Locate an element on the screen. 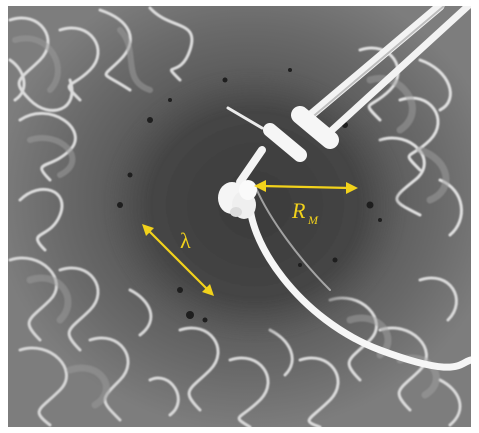  annotations: R M λ is located at coordinates (250, 238).